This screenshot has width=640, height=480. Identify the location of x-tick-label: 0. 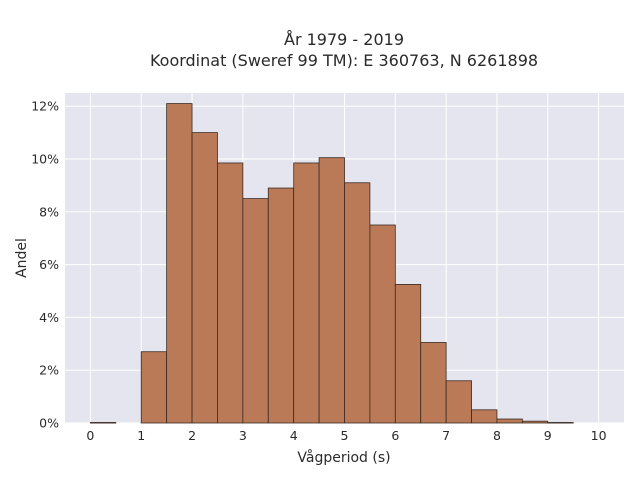
(90, 435).